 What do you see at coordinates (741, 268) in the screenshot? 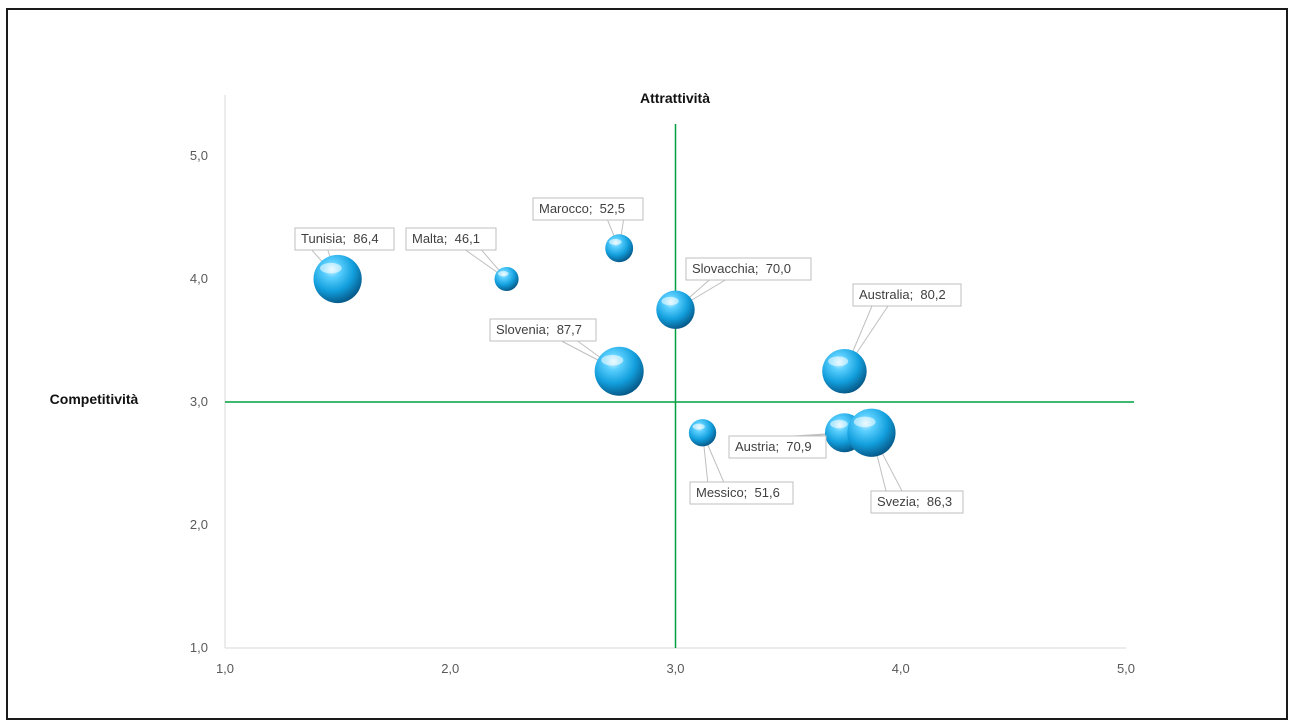
I see `data-label-slovacchia: Slovacchia; 70,0` at bounding box center [741, 268].